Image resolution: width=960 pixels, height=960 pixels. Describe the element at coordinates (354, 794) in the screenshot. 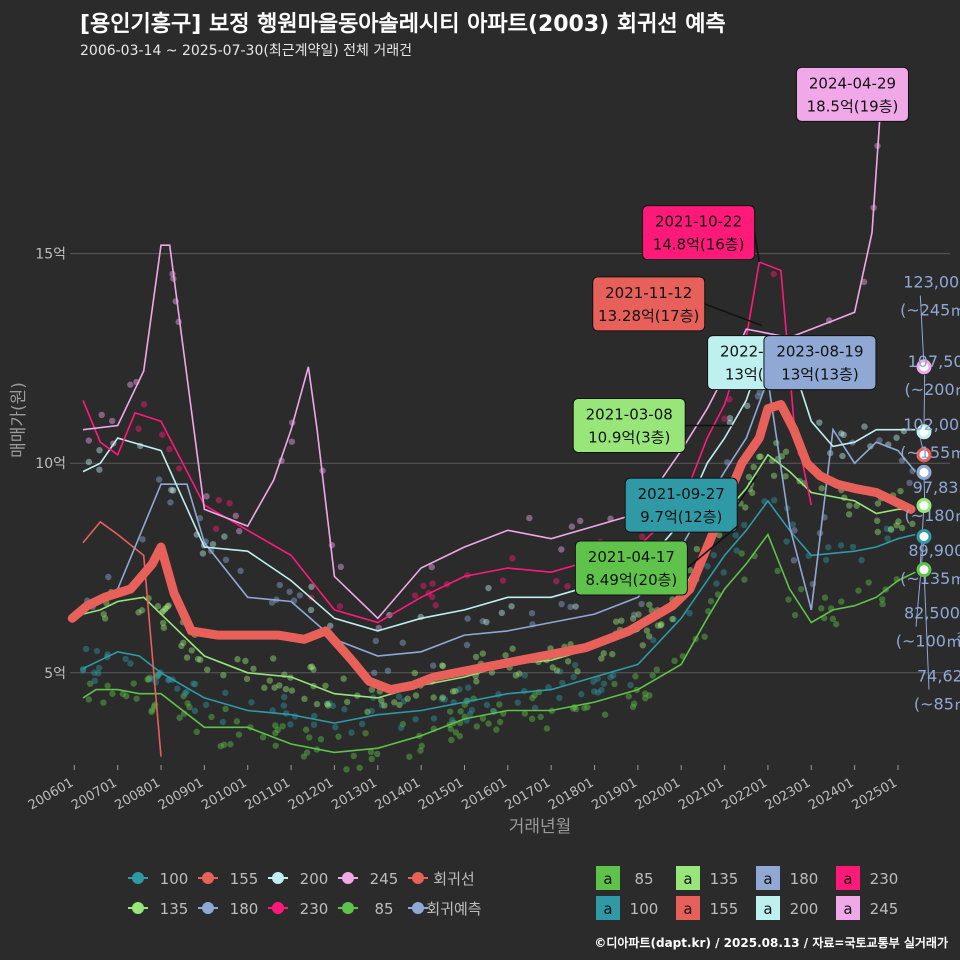

I see `x-tick-label: 201301` at that location.